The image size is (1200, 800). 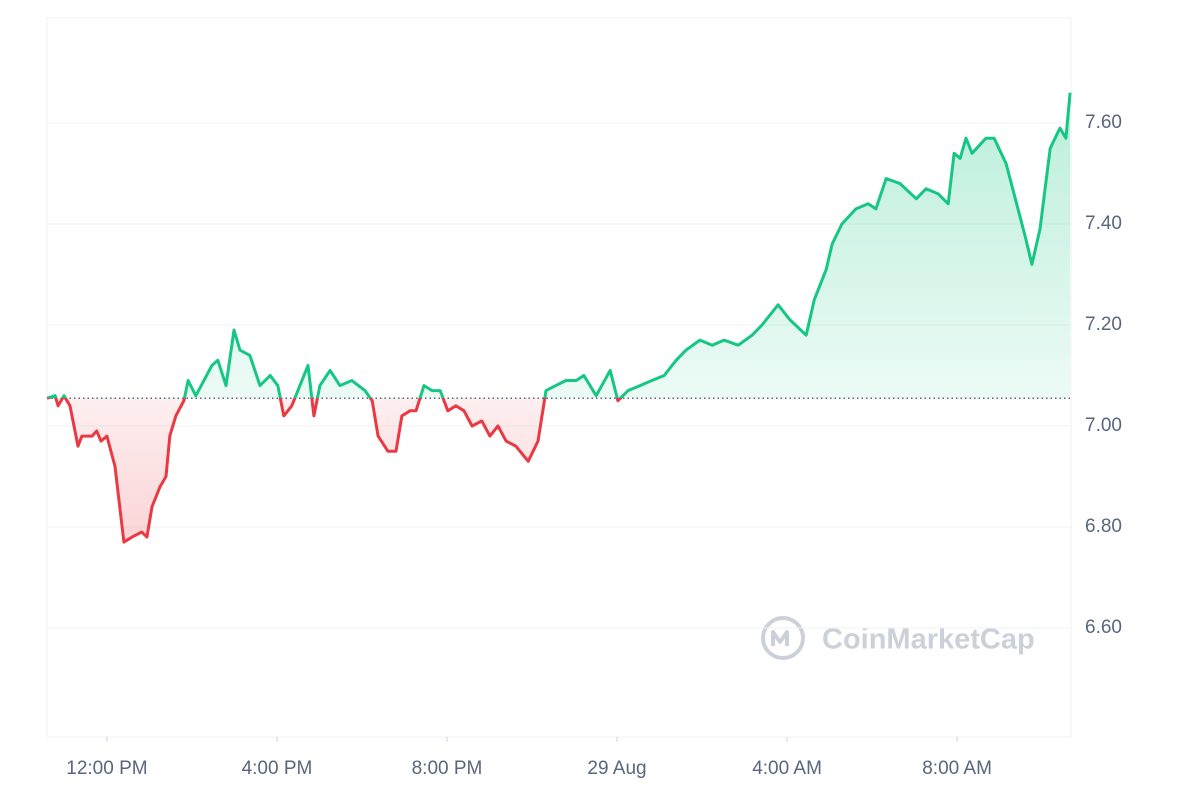 I want to click on y-tick-label: 6.60, so click(x=1103, y=627).